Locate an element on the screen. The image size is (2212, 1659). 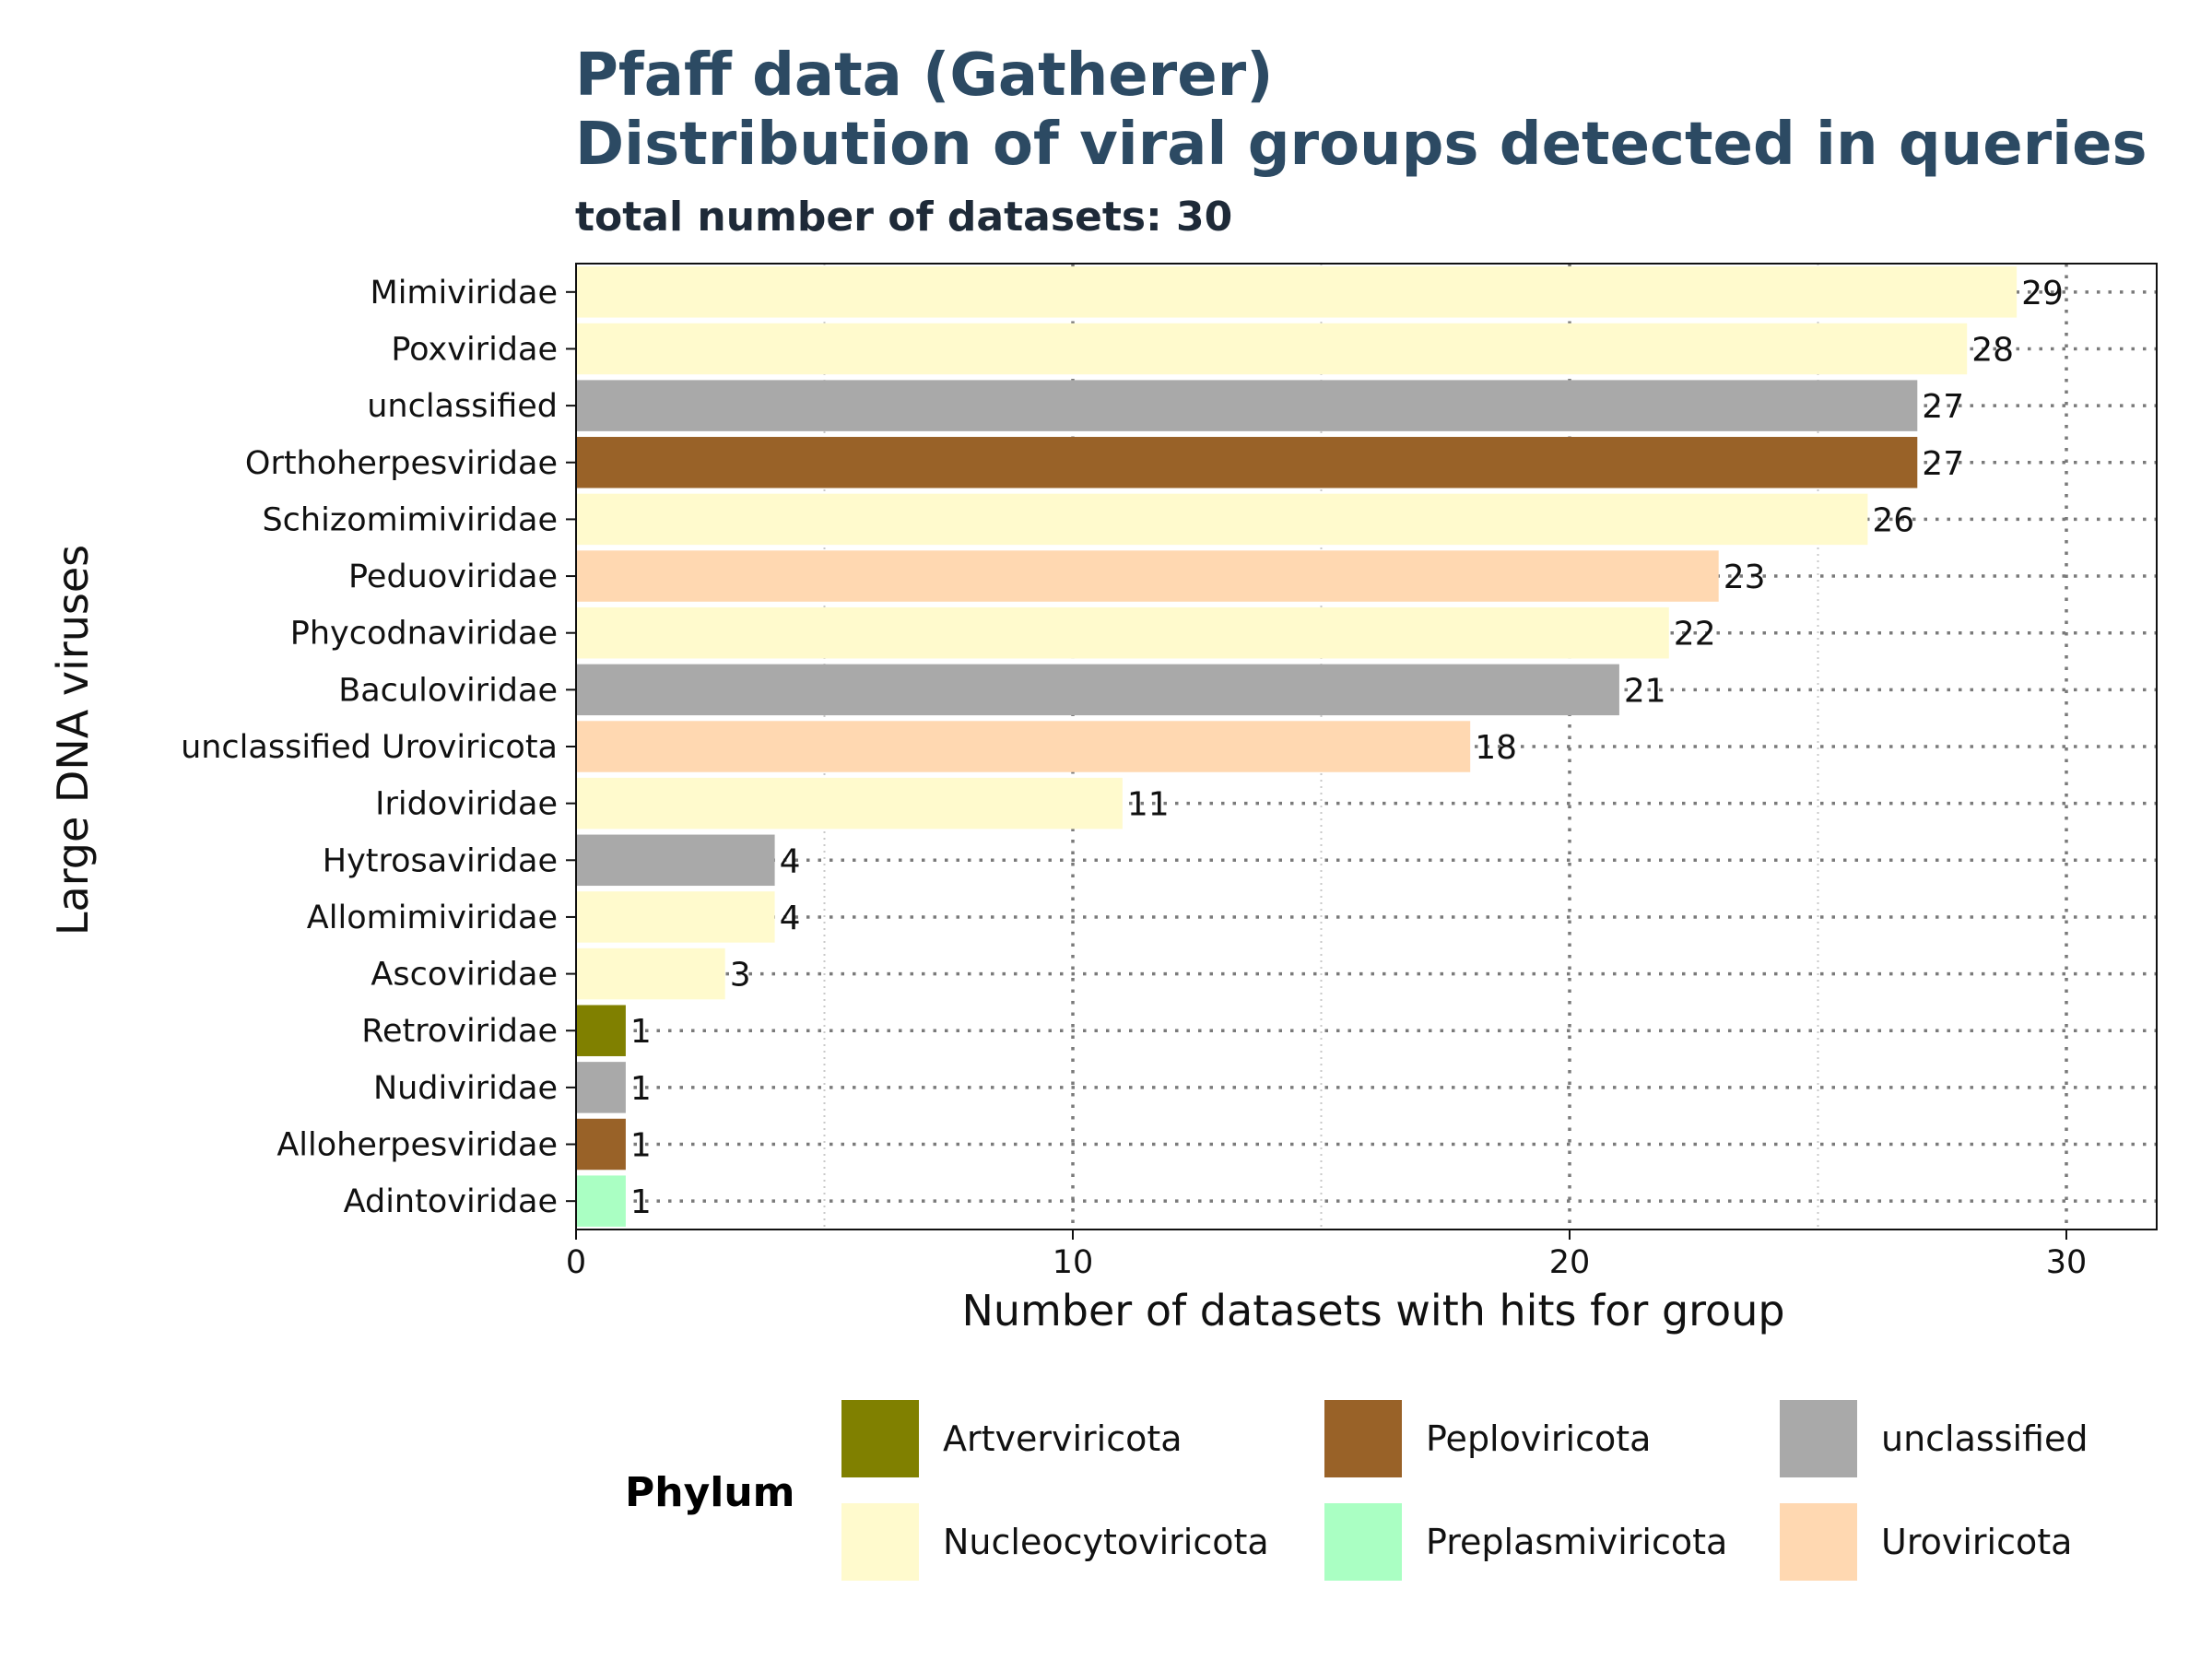
legend-label: Peploviricota is located at coordinates (1538, 1438).